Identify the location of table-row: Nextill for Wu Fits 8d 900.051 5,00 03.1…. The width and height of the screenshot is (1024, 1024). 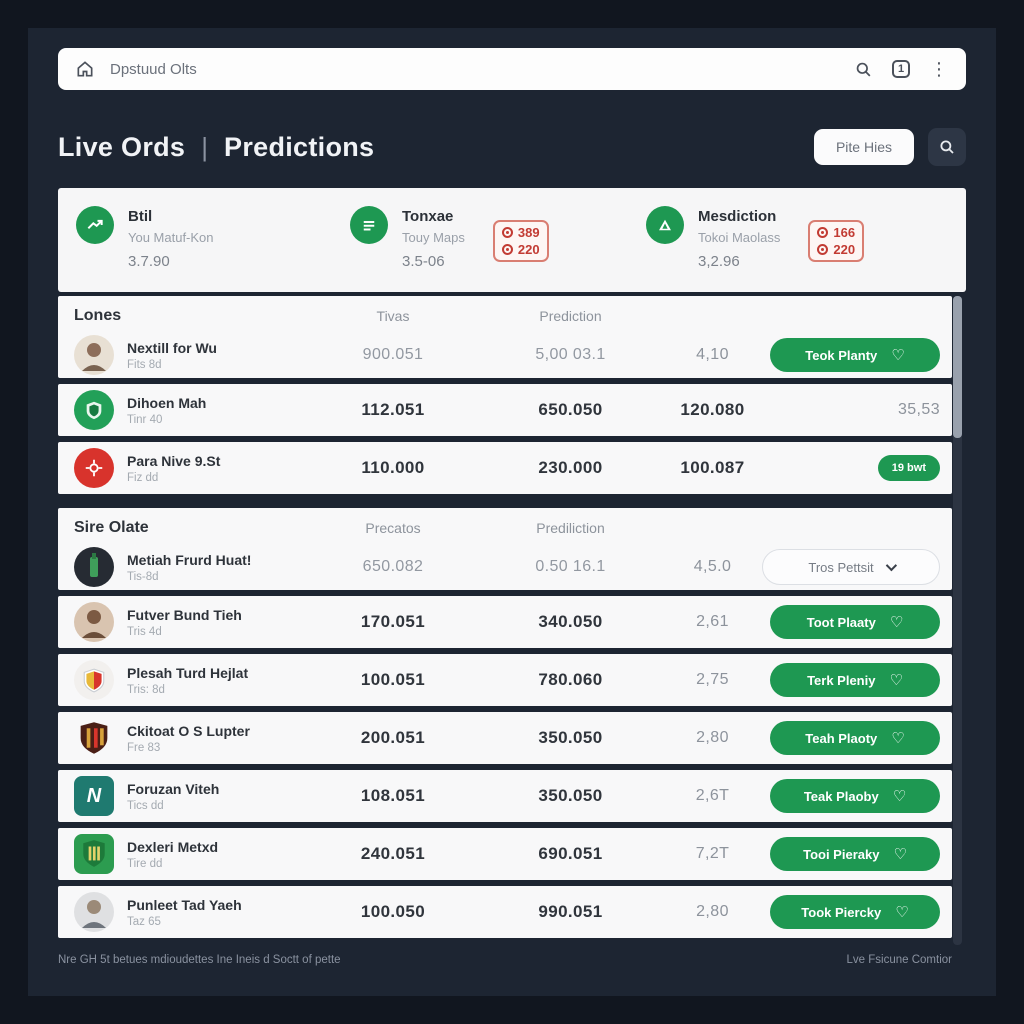
(505, 355).